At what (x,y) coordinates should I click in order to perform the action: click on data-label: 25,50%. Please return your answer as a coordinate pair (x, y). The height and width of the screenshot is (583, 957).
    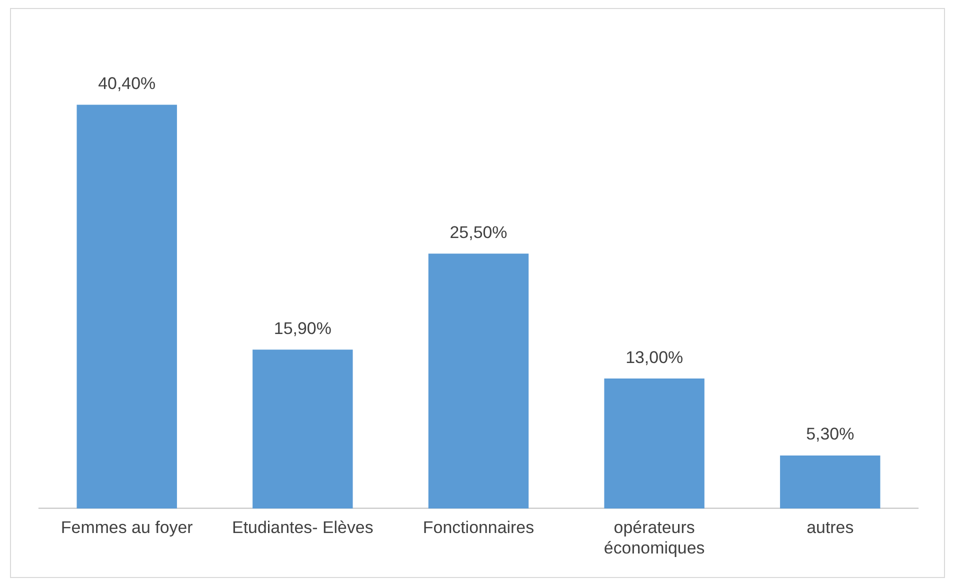
    Looking at the image, I should click on (479, 232).